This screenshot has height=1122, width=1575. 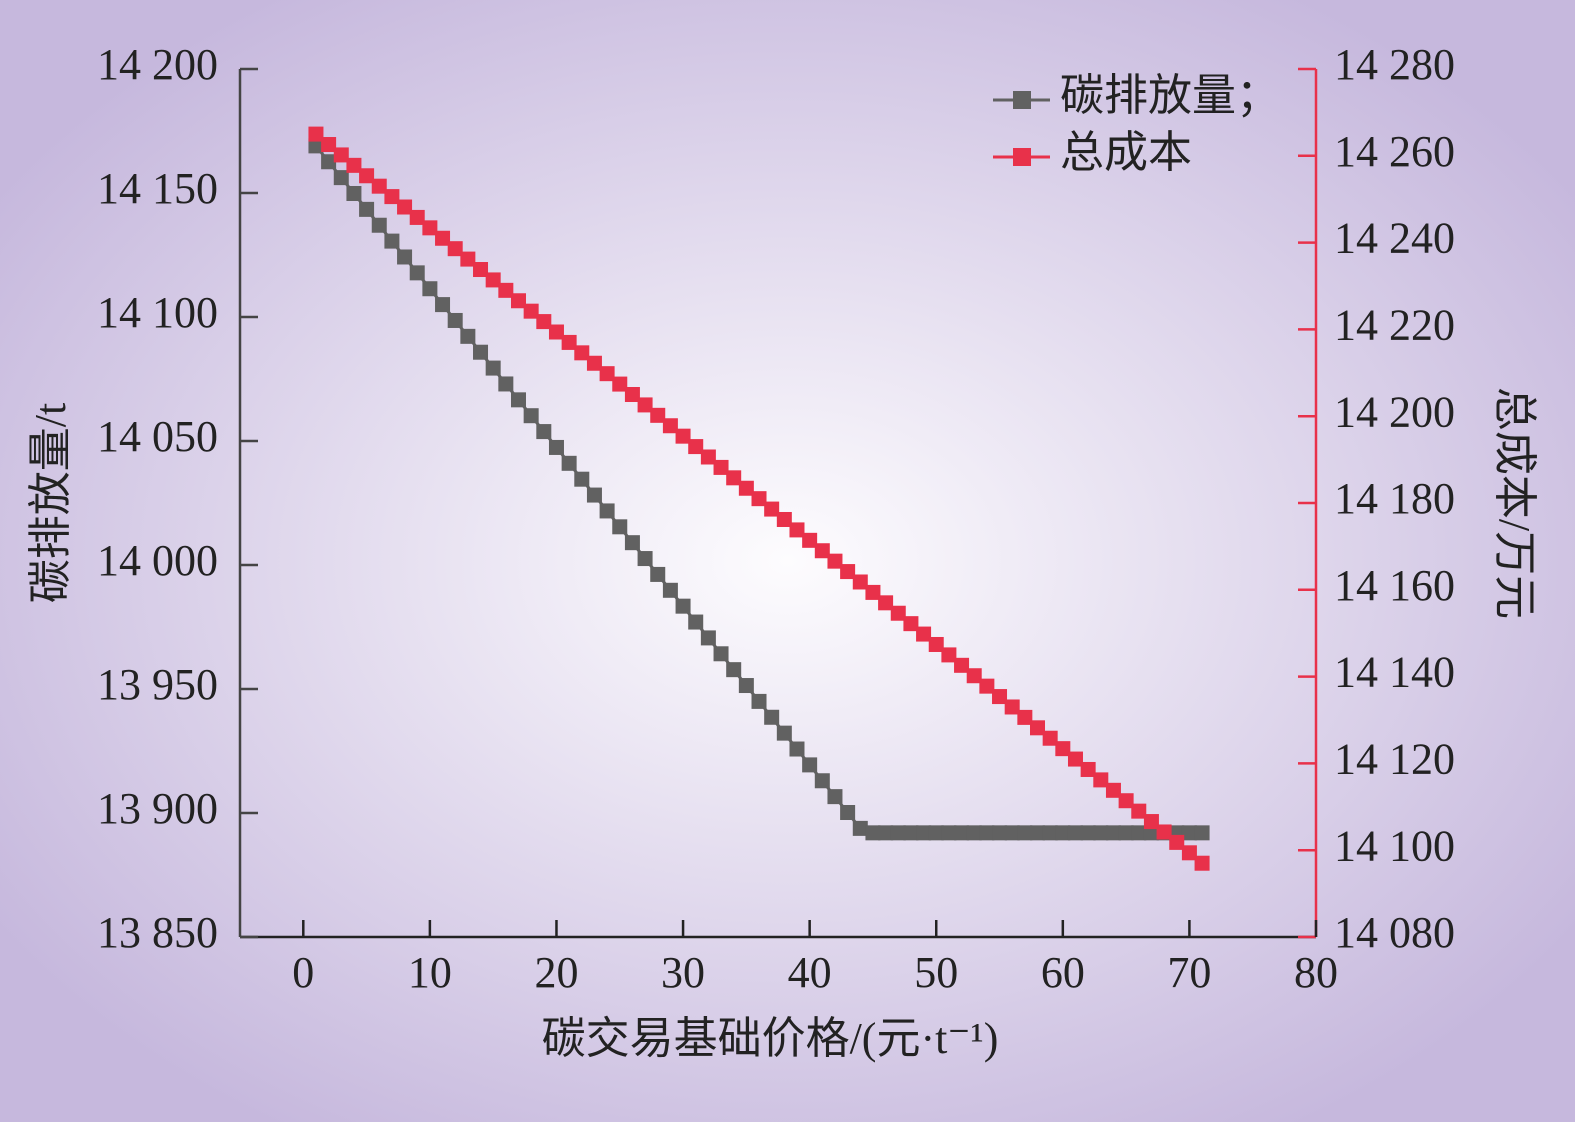 What do you see at coordinates (50, 503) in the screenshot?
I see `y-axis-label: 碳排放量/t` at bounding box center [50, 503].